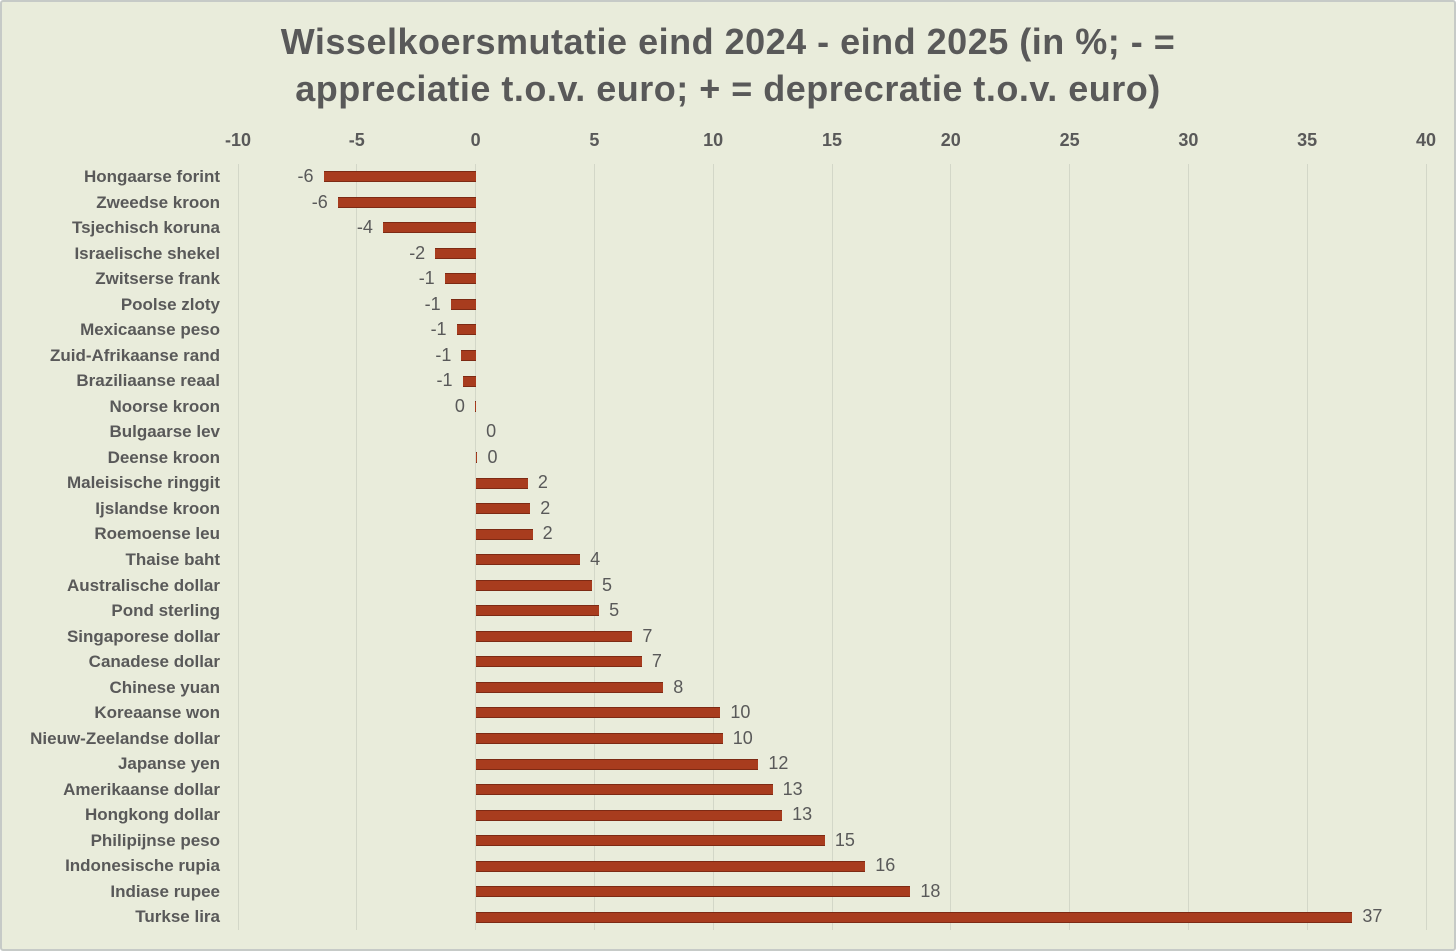  Describe the element at coordinates (728, 611) in the screenshot. I see `chart-row: Pond sterling 5` at that location.